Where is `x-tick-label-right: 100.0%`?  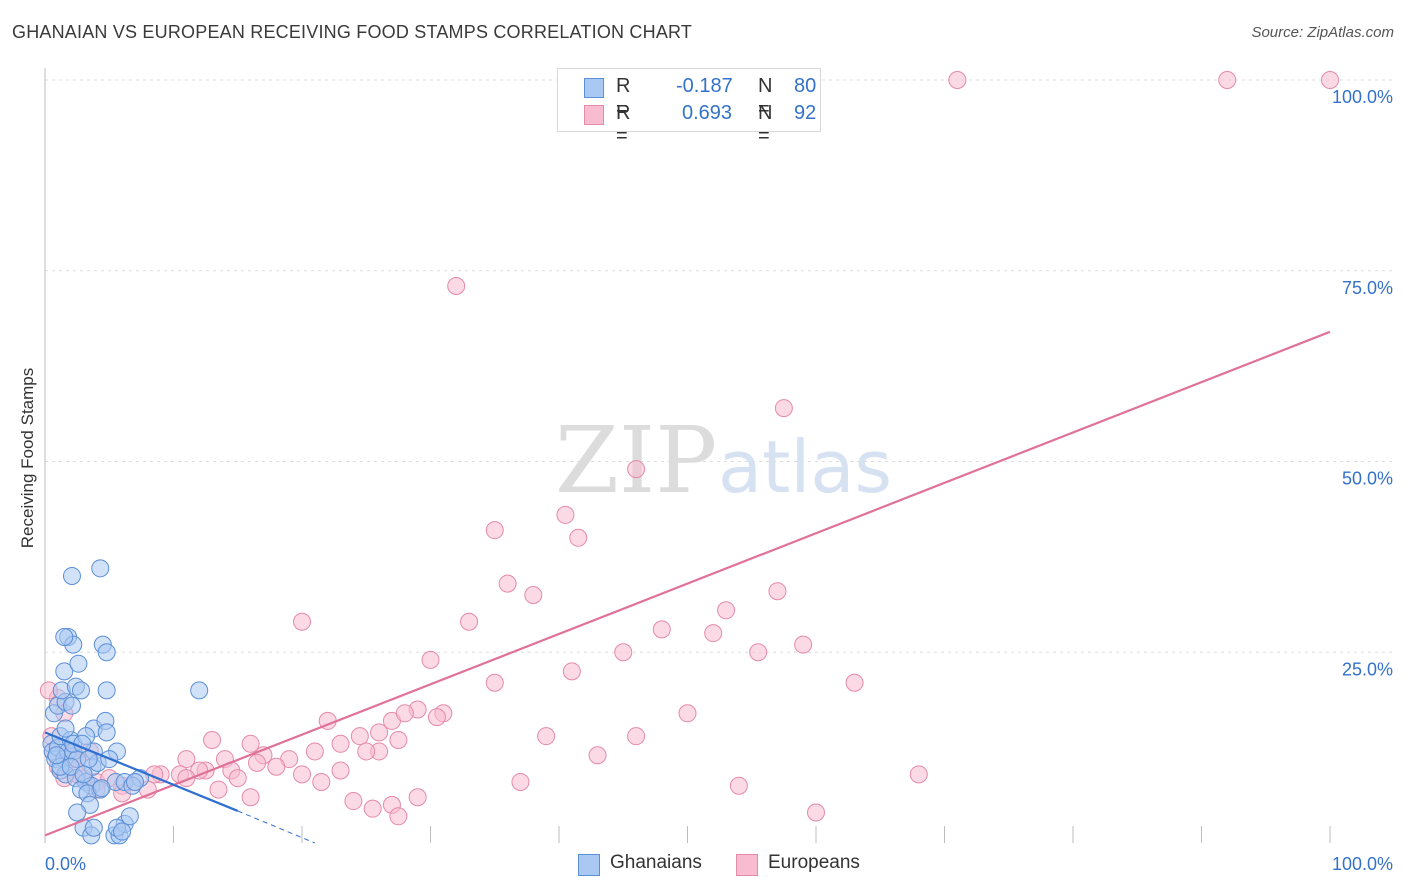 x-tick-label-right: 100.0% is located at coordinates (1362, 864).